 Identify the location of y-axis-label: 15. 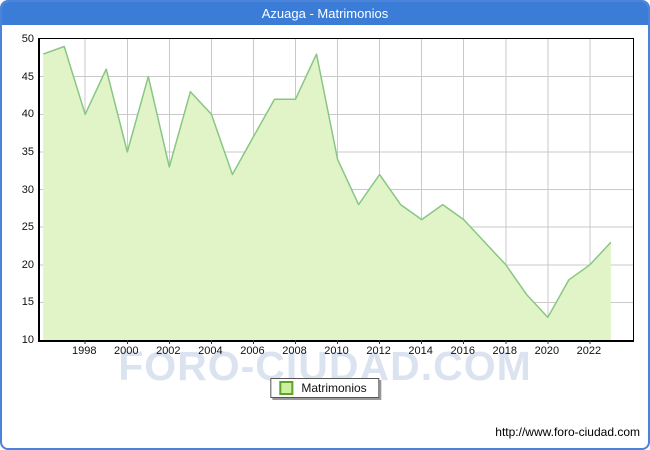
(27, 302).